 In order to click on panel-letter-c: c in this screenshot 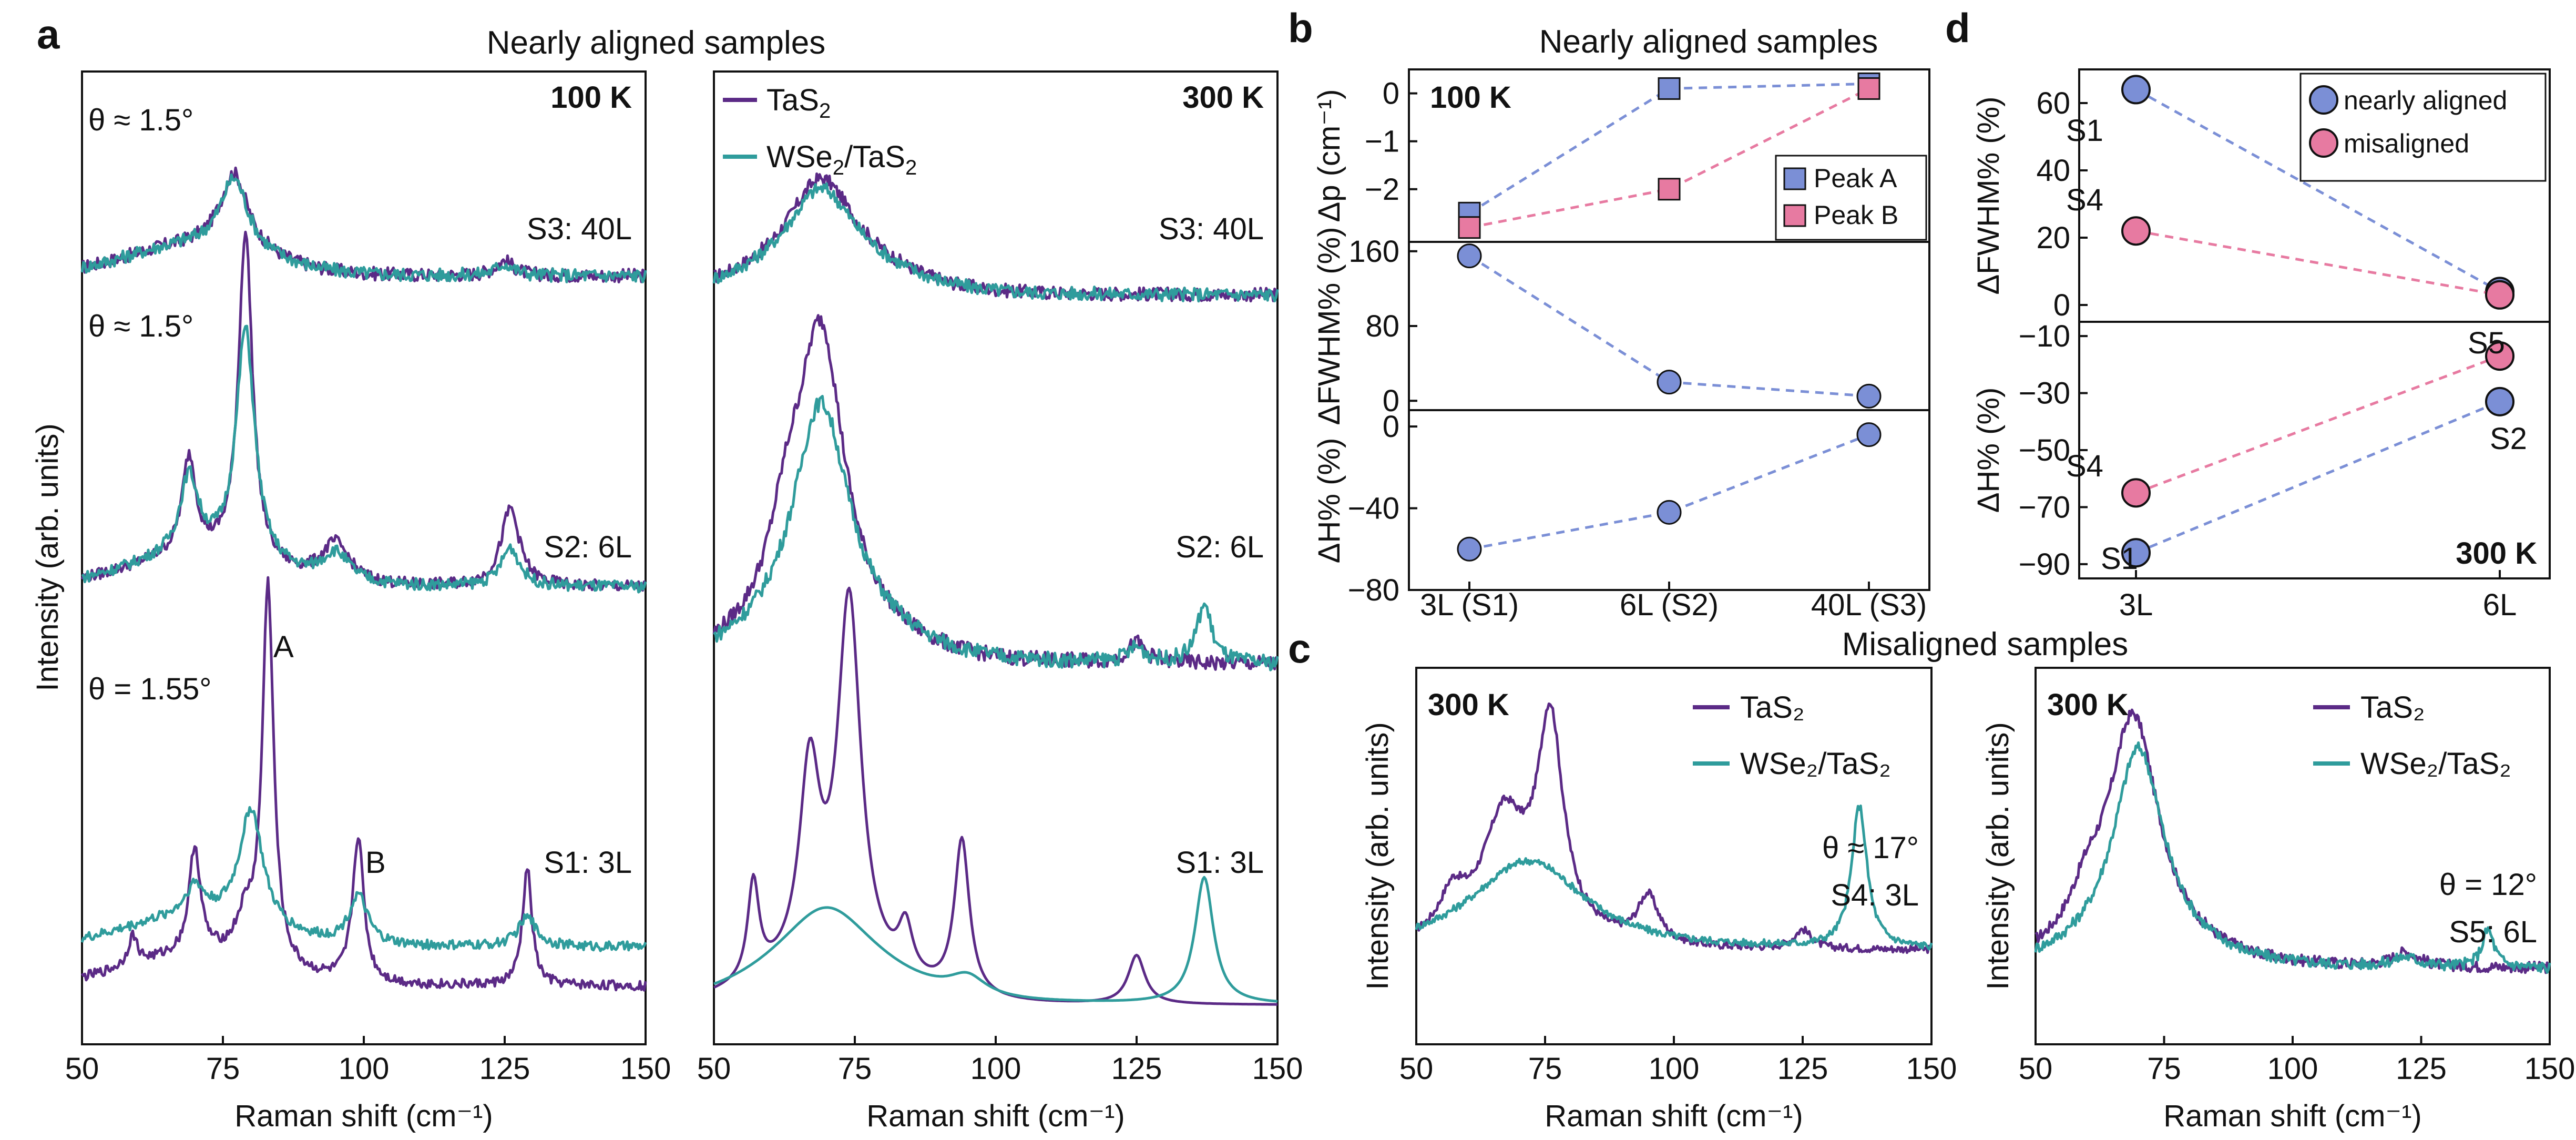, I will do `click(1299, 648)`.